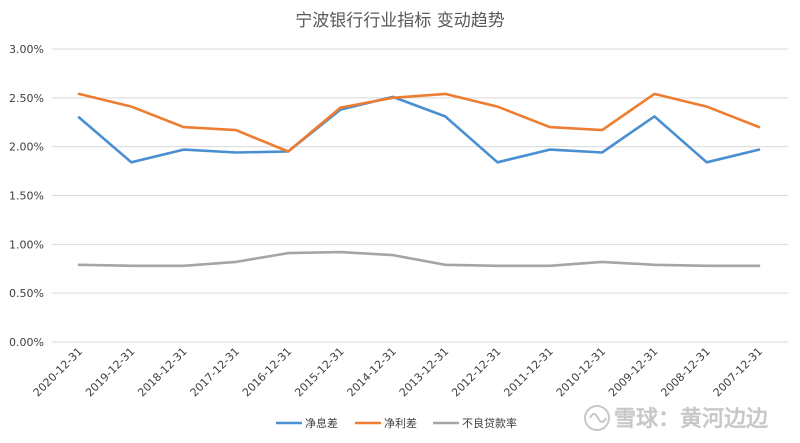 The height and width of the screenshot is (443, 800). I want to click on watermark: 雪球：黄河边边, so click(676, 418).